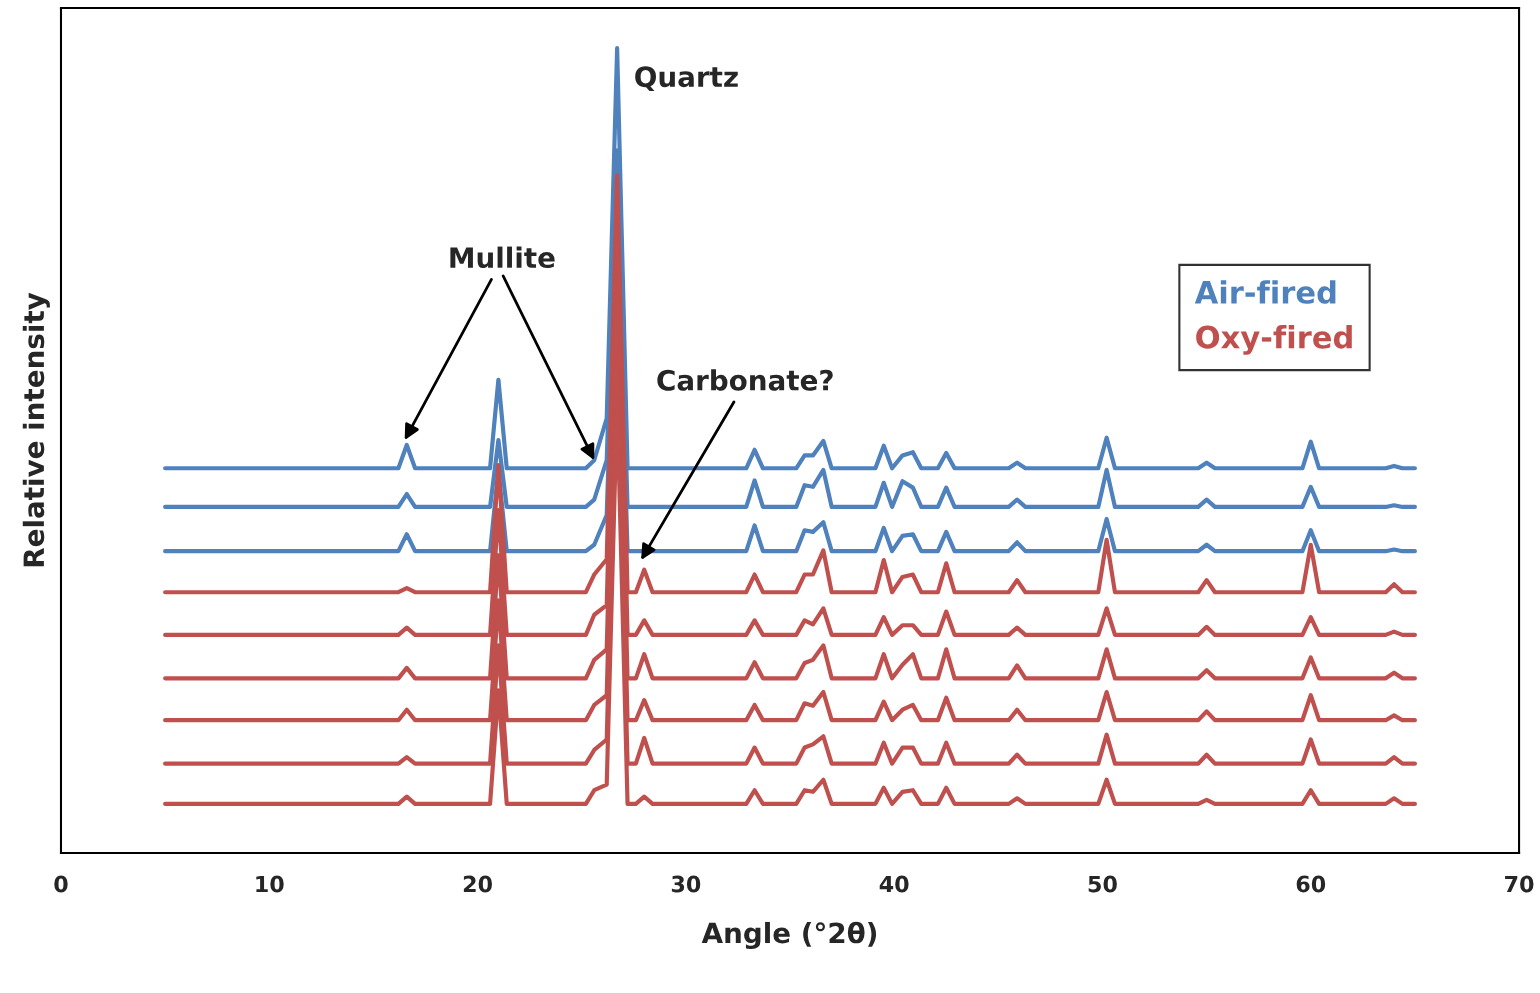 Image resolution: width=1540 pixels, height=993 pixels. Describe the element at coordinates (1102, 884) in the screenshot. I see `x-tick-label: 50` at that location.